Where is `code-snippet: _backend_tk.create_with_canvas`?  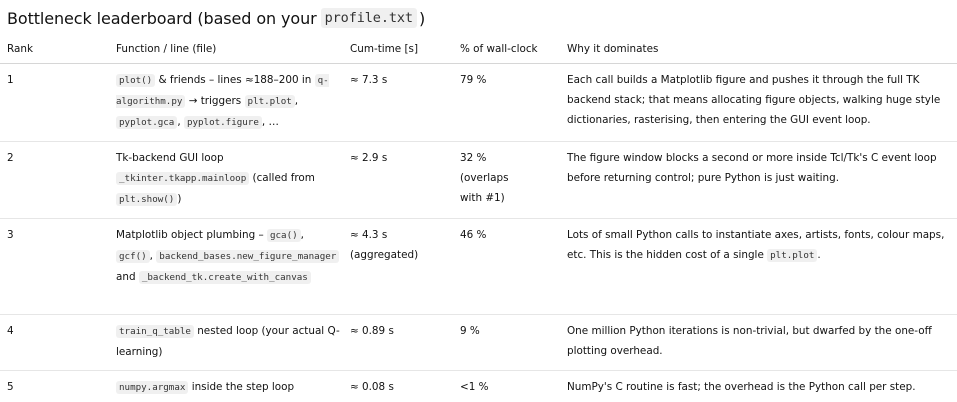
code-snippet: _backend_tk.create_with_canvas is located at coordinates (224, 277).